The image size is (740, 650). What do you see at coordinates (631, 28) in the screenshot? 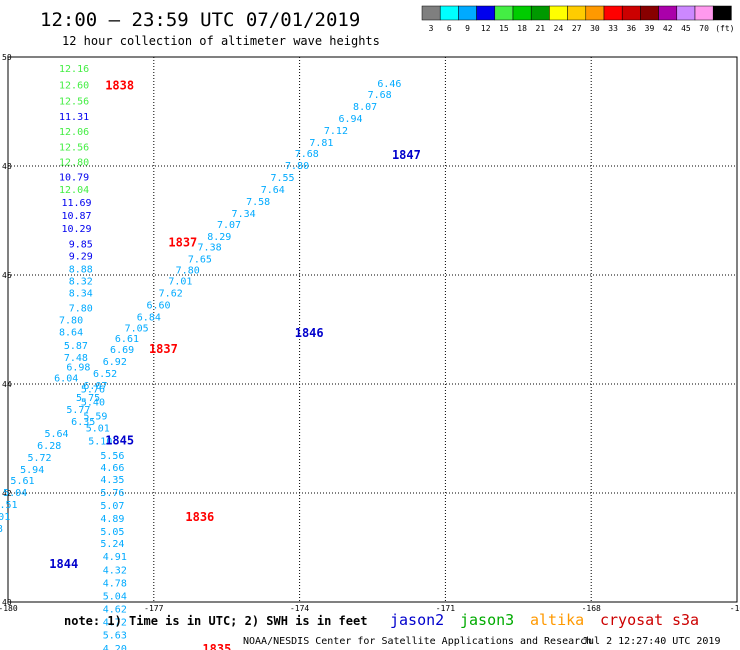
I see `legend-label: 36` at bounding box center [631, 28].